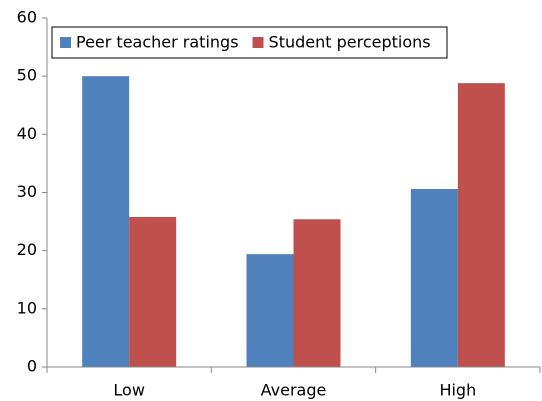  What do you see at coordinates (129, 390) in the screenshot?
I see `x-tick-label: Low` at bounding box center [129, 390].